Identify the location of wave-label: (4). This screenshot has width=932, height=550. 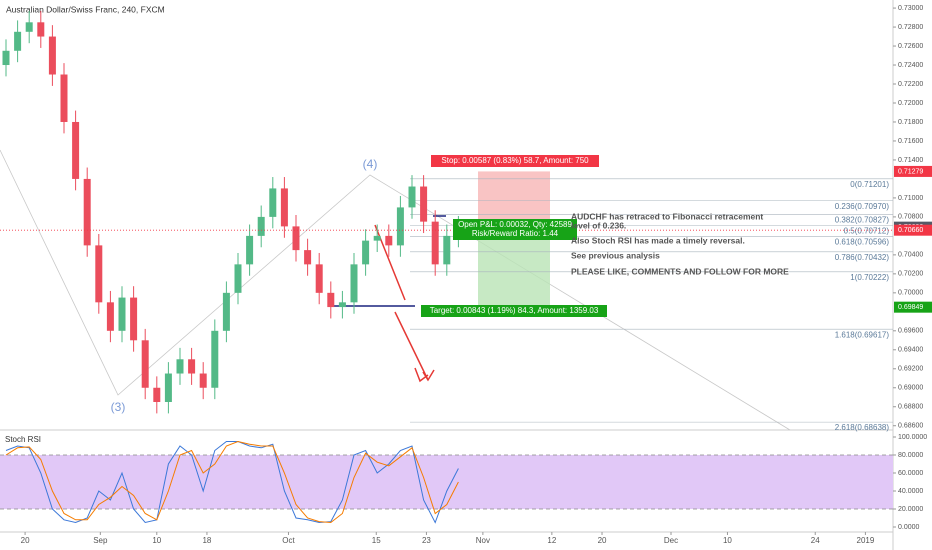
(370, 164).